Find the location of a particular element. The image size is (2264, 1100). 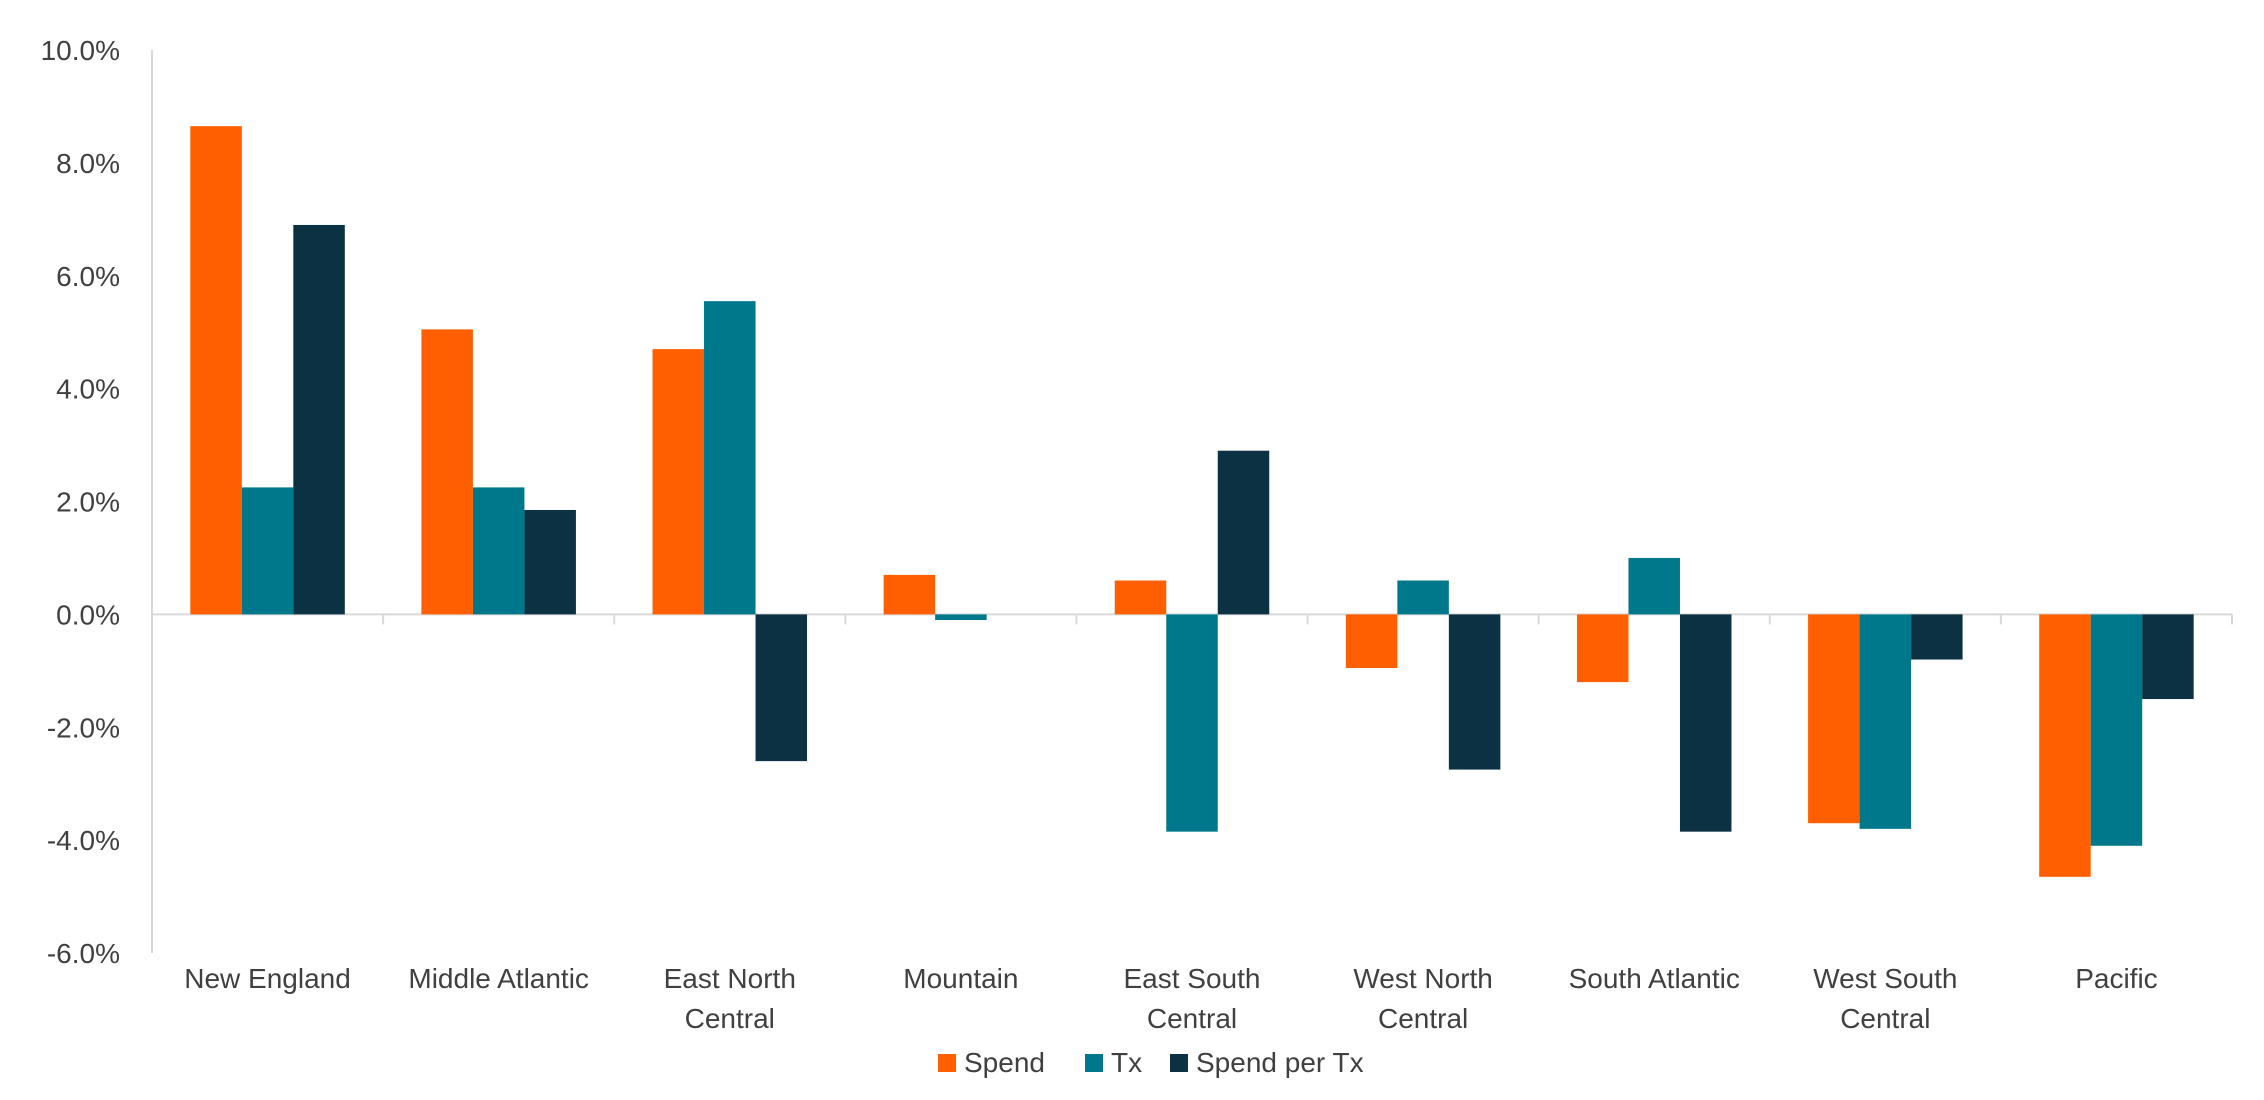

y-tick-label: 0.0% is located at coordinates (88, 614).